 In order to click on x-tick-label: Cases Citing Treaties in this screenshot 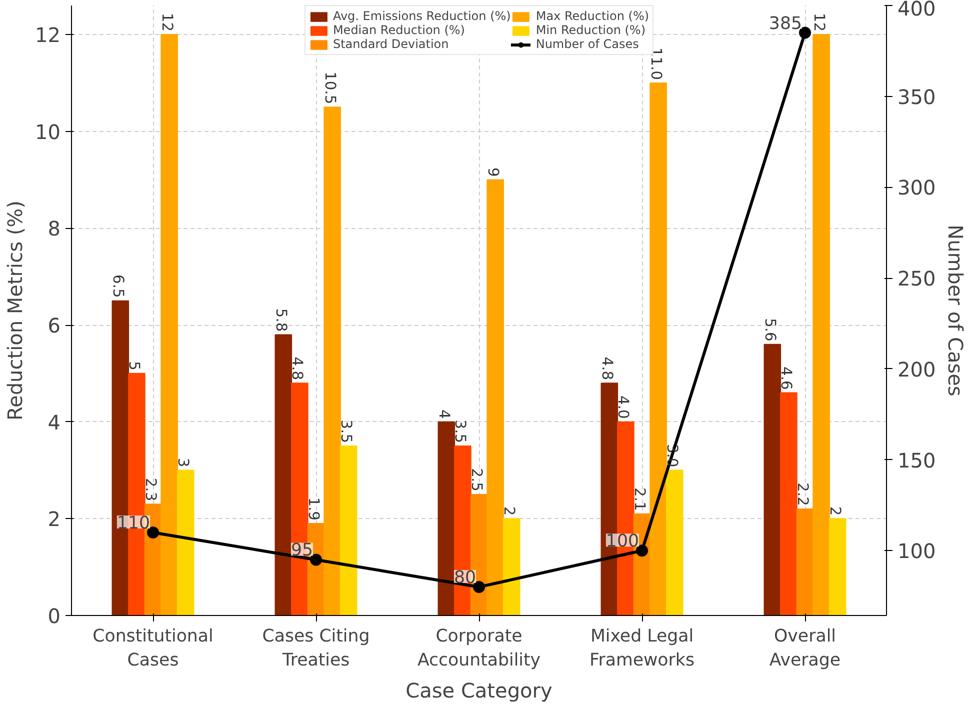, I will do `click(316, 648)`.